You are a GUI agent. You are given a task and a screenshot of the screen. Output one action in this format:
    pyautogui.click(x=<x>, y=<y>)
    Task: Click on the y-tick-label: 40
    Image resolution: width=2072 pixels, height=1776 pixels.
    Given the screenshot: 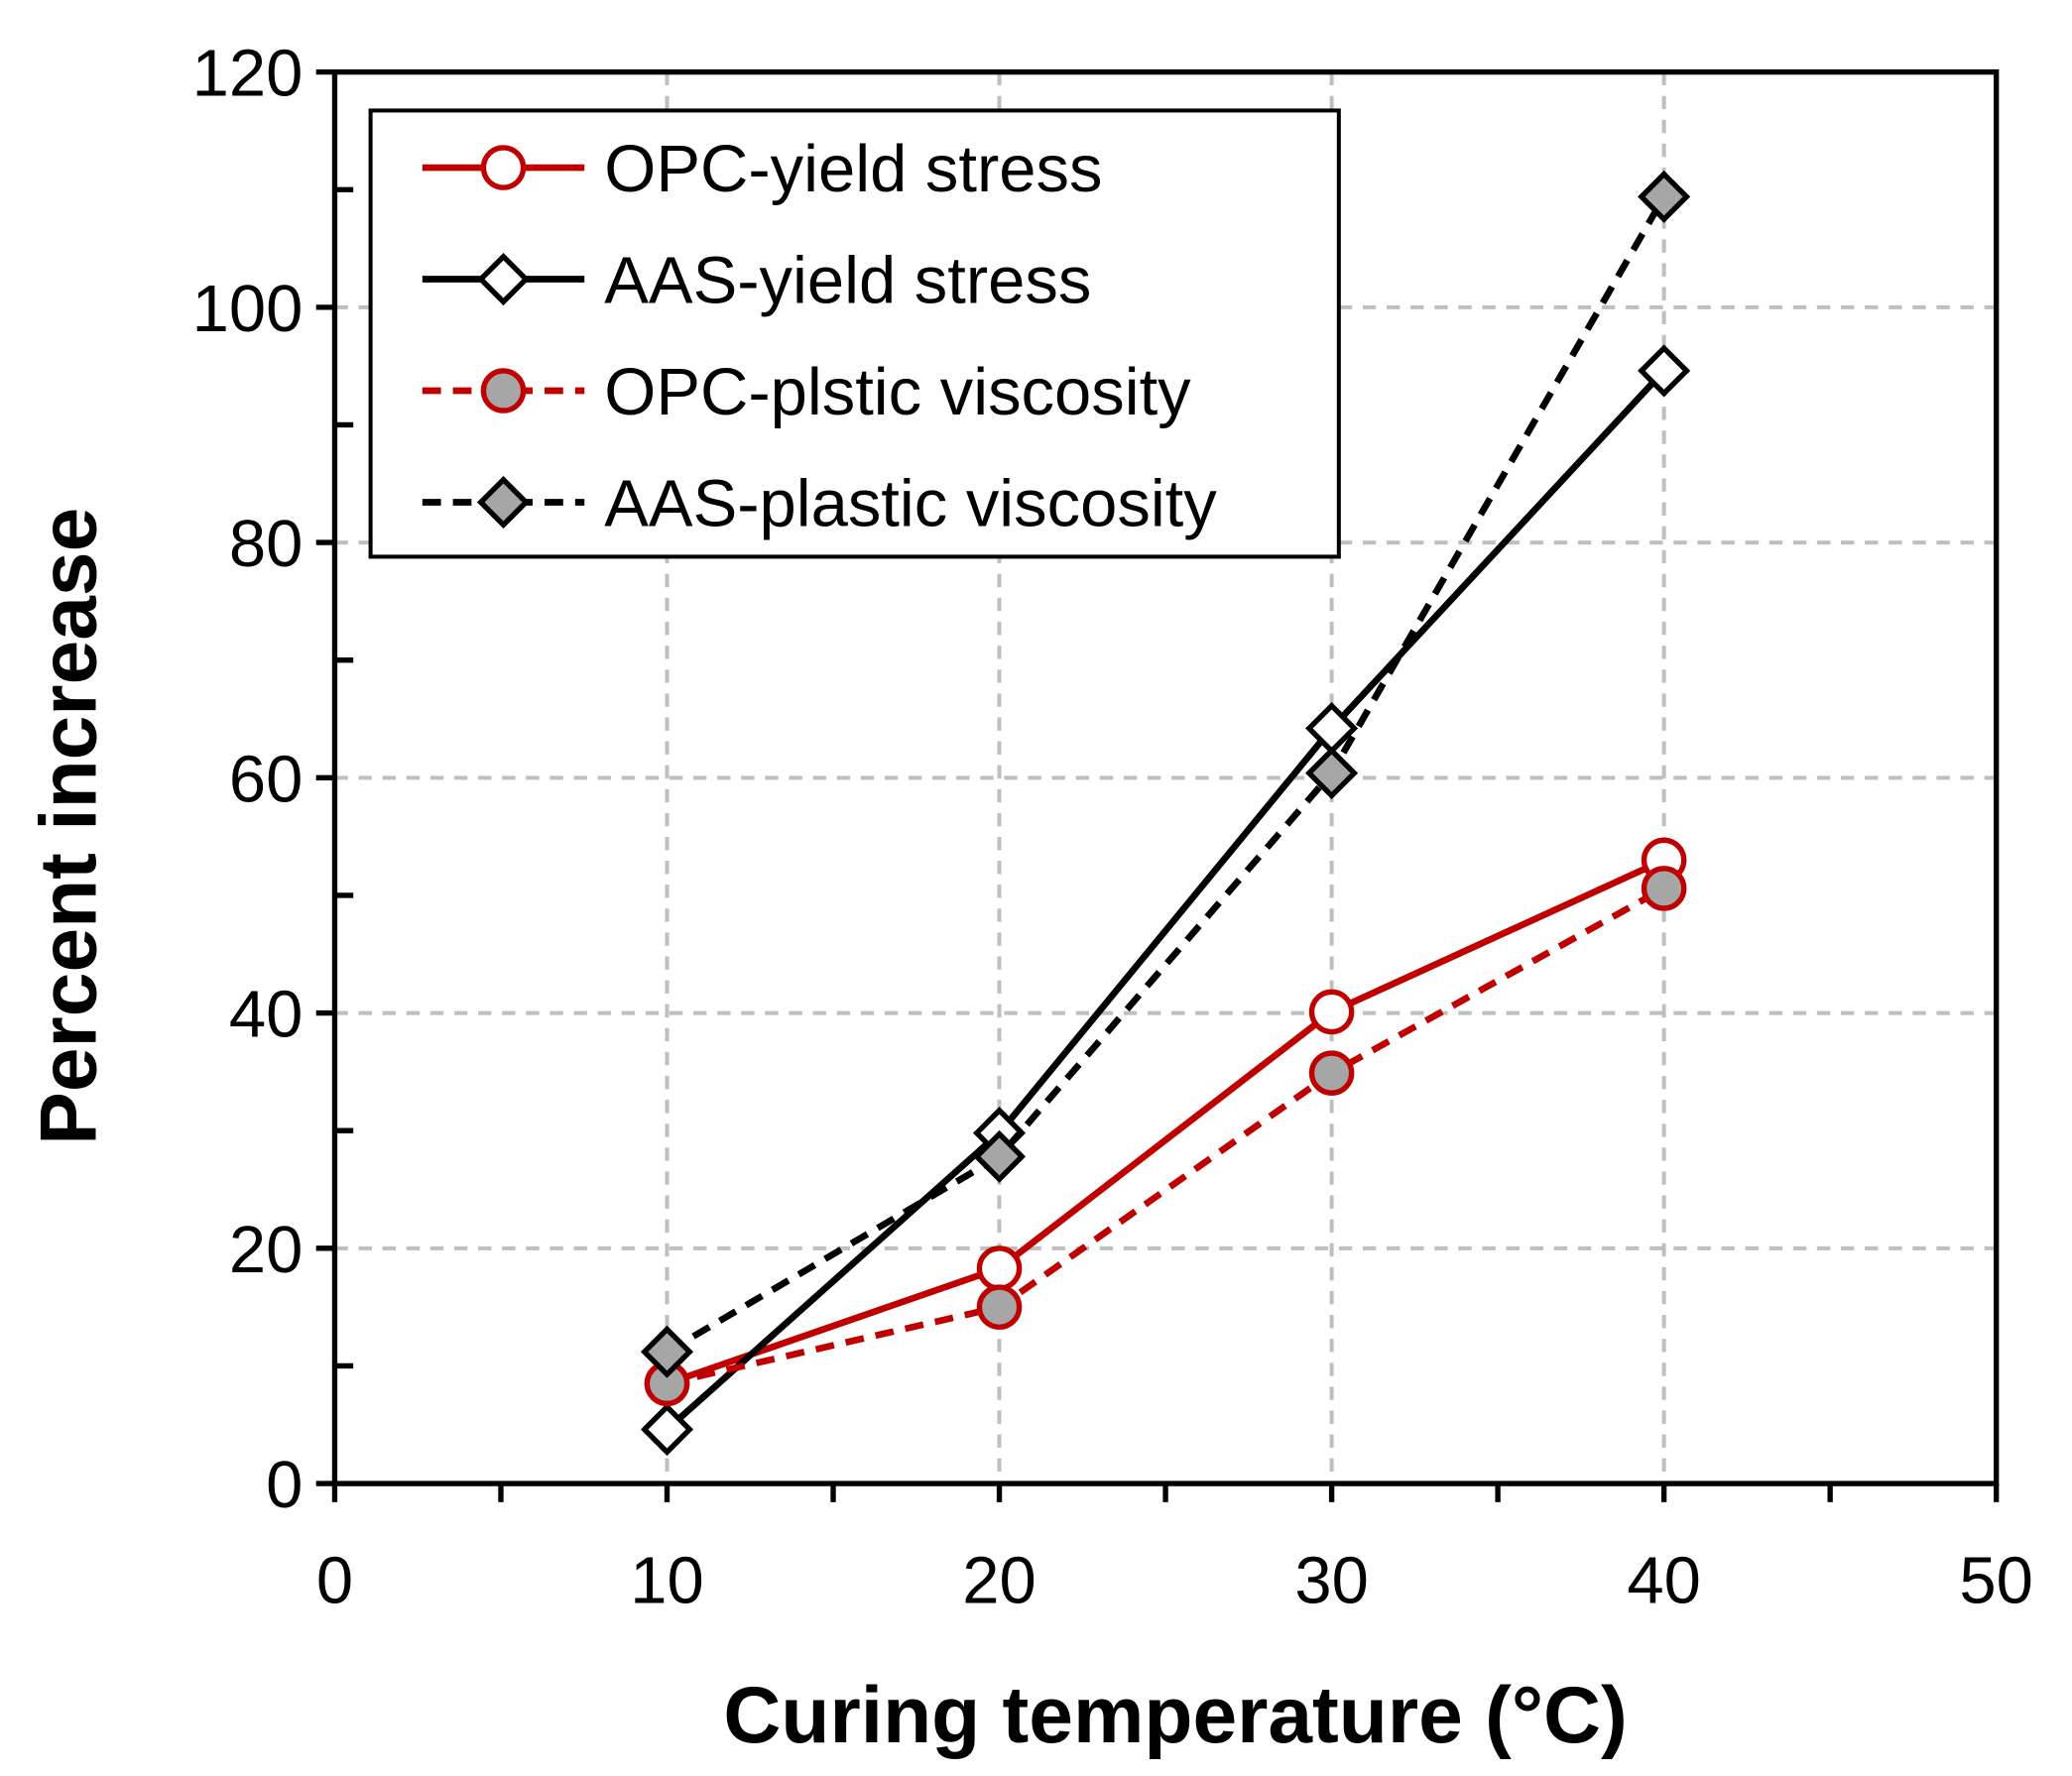 What is the action you would take?
    pyautogui.click(x=266, y=1015)
    